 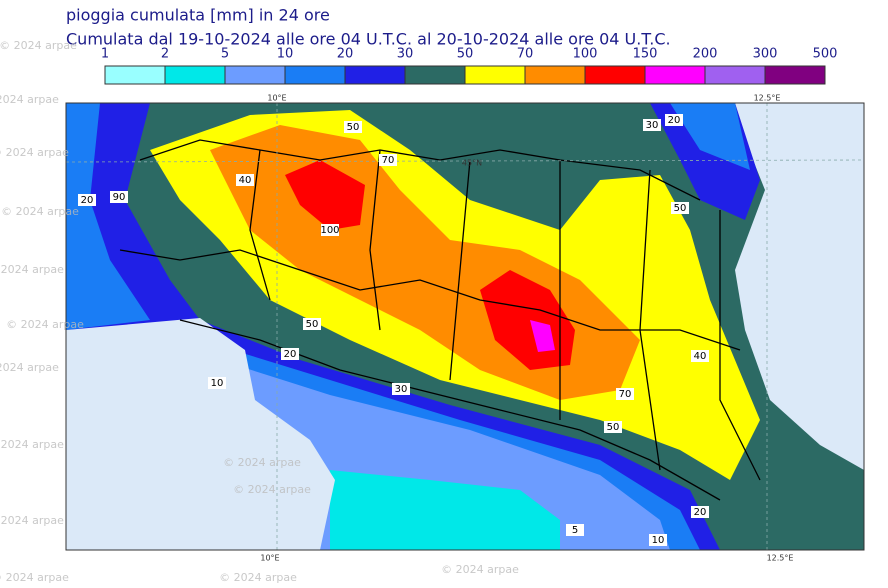 I want to click on legend-label: 1, so click(x=105, y=54).